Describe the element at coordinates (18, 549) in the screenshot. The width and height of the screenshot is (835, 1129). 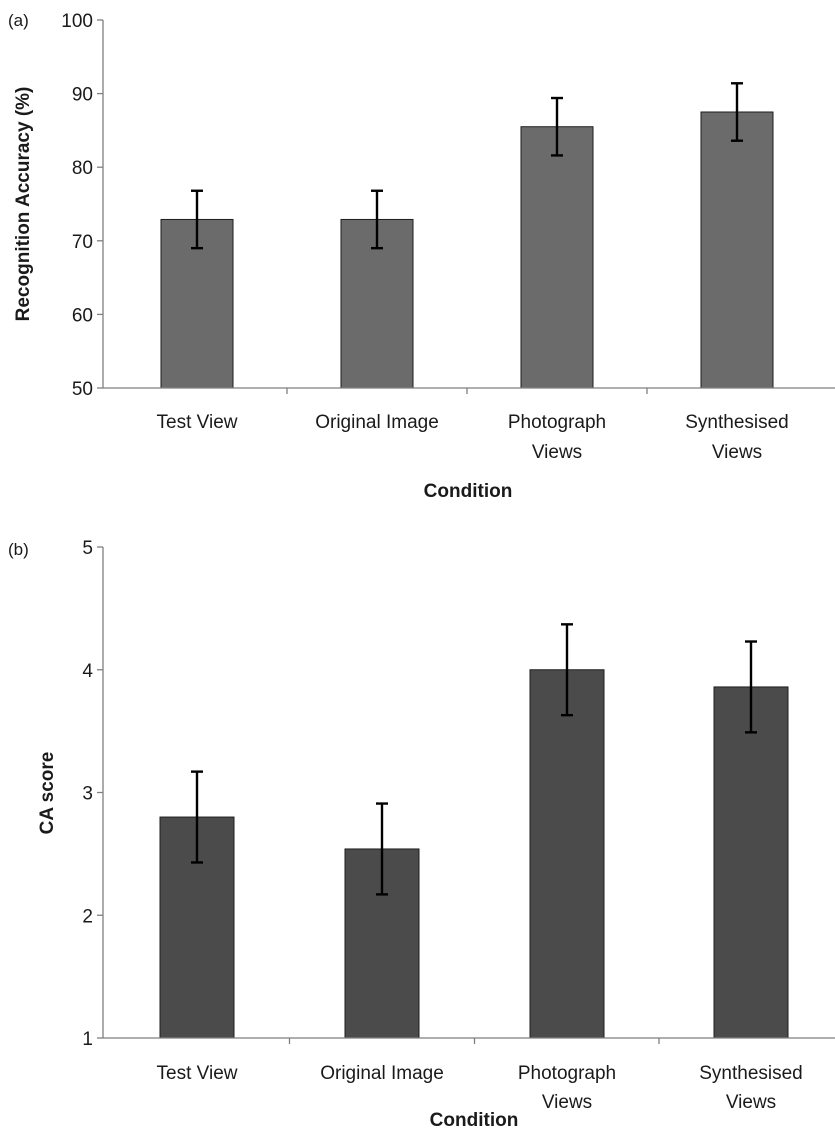
I see `panel-b-label: (b)` at that location.